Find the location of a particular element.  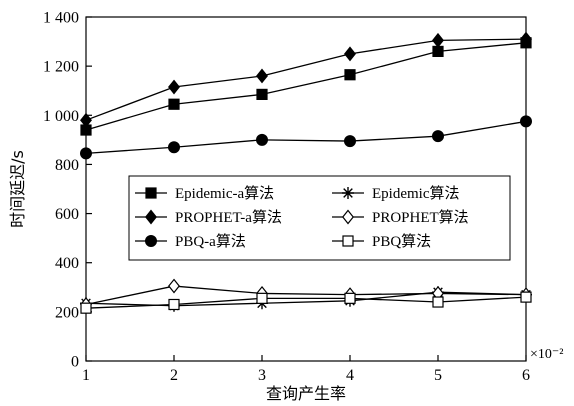

legend-box is located at coordinates (319, 218).